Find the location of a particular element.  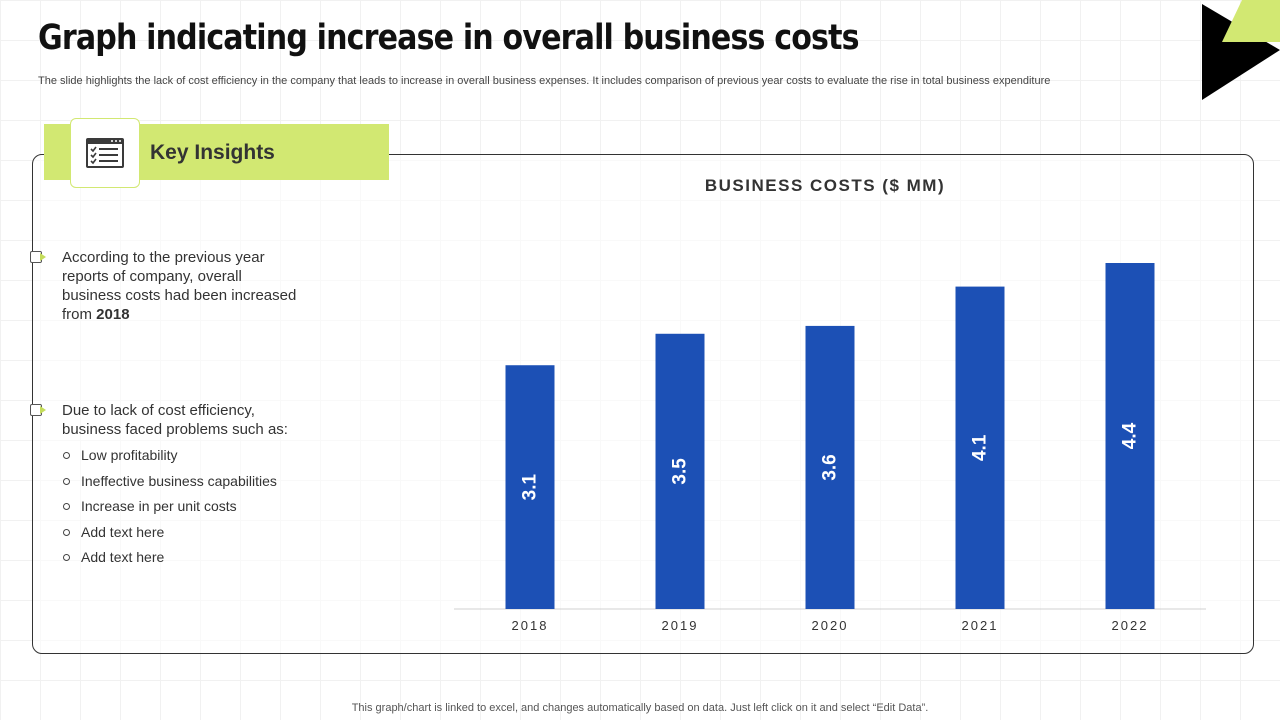

data-label-2019: 3.5 is located at coordinates (680, 471).